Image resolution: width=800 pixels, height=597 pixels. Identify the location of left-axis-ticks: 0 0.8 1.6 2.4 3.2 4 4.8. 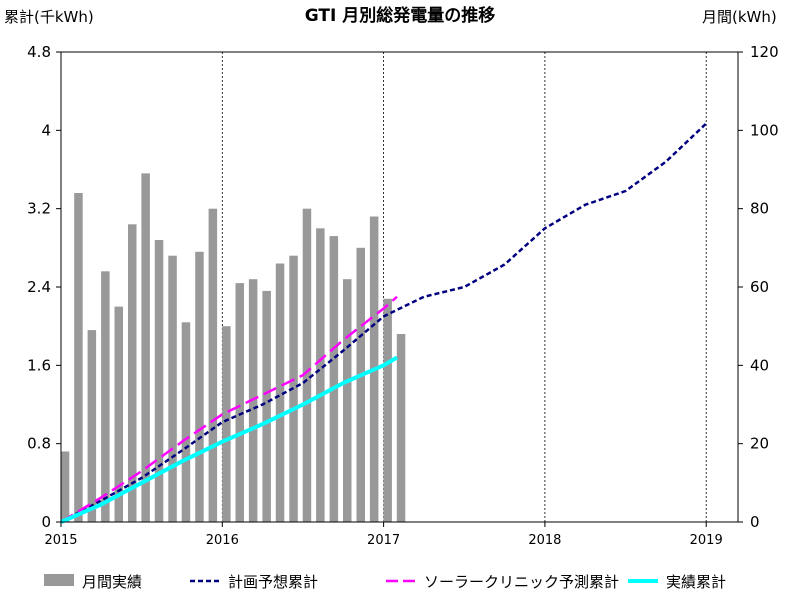
(44, 287).